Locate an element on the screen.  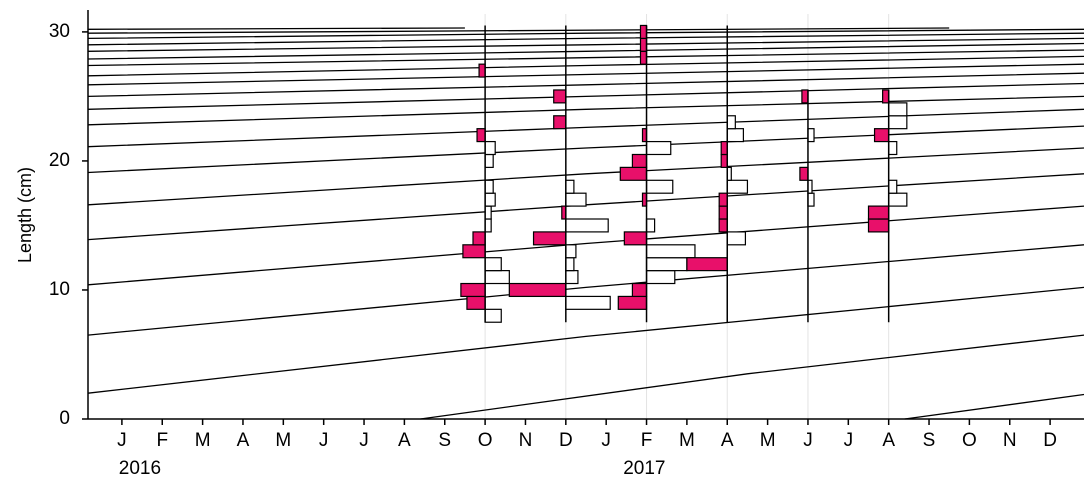
y-tick-label: 20 is located at coordinates (59, 160).